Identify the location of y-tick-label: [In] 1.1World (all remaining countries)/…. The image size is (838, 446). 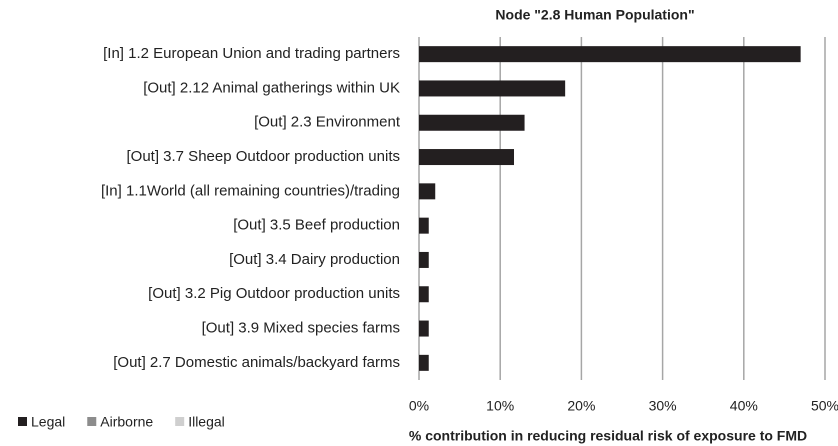
(250, 190).